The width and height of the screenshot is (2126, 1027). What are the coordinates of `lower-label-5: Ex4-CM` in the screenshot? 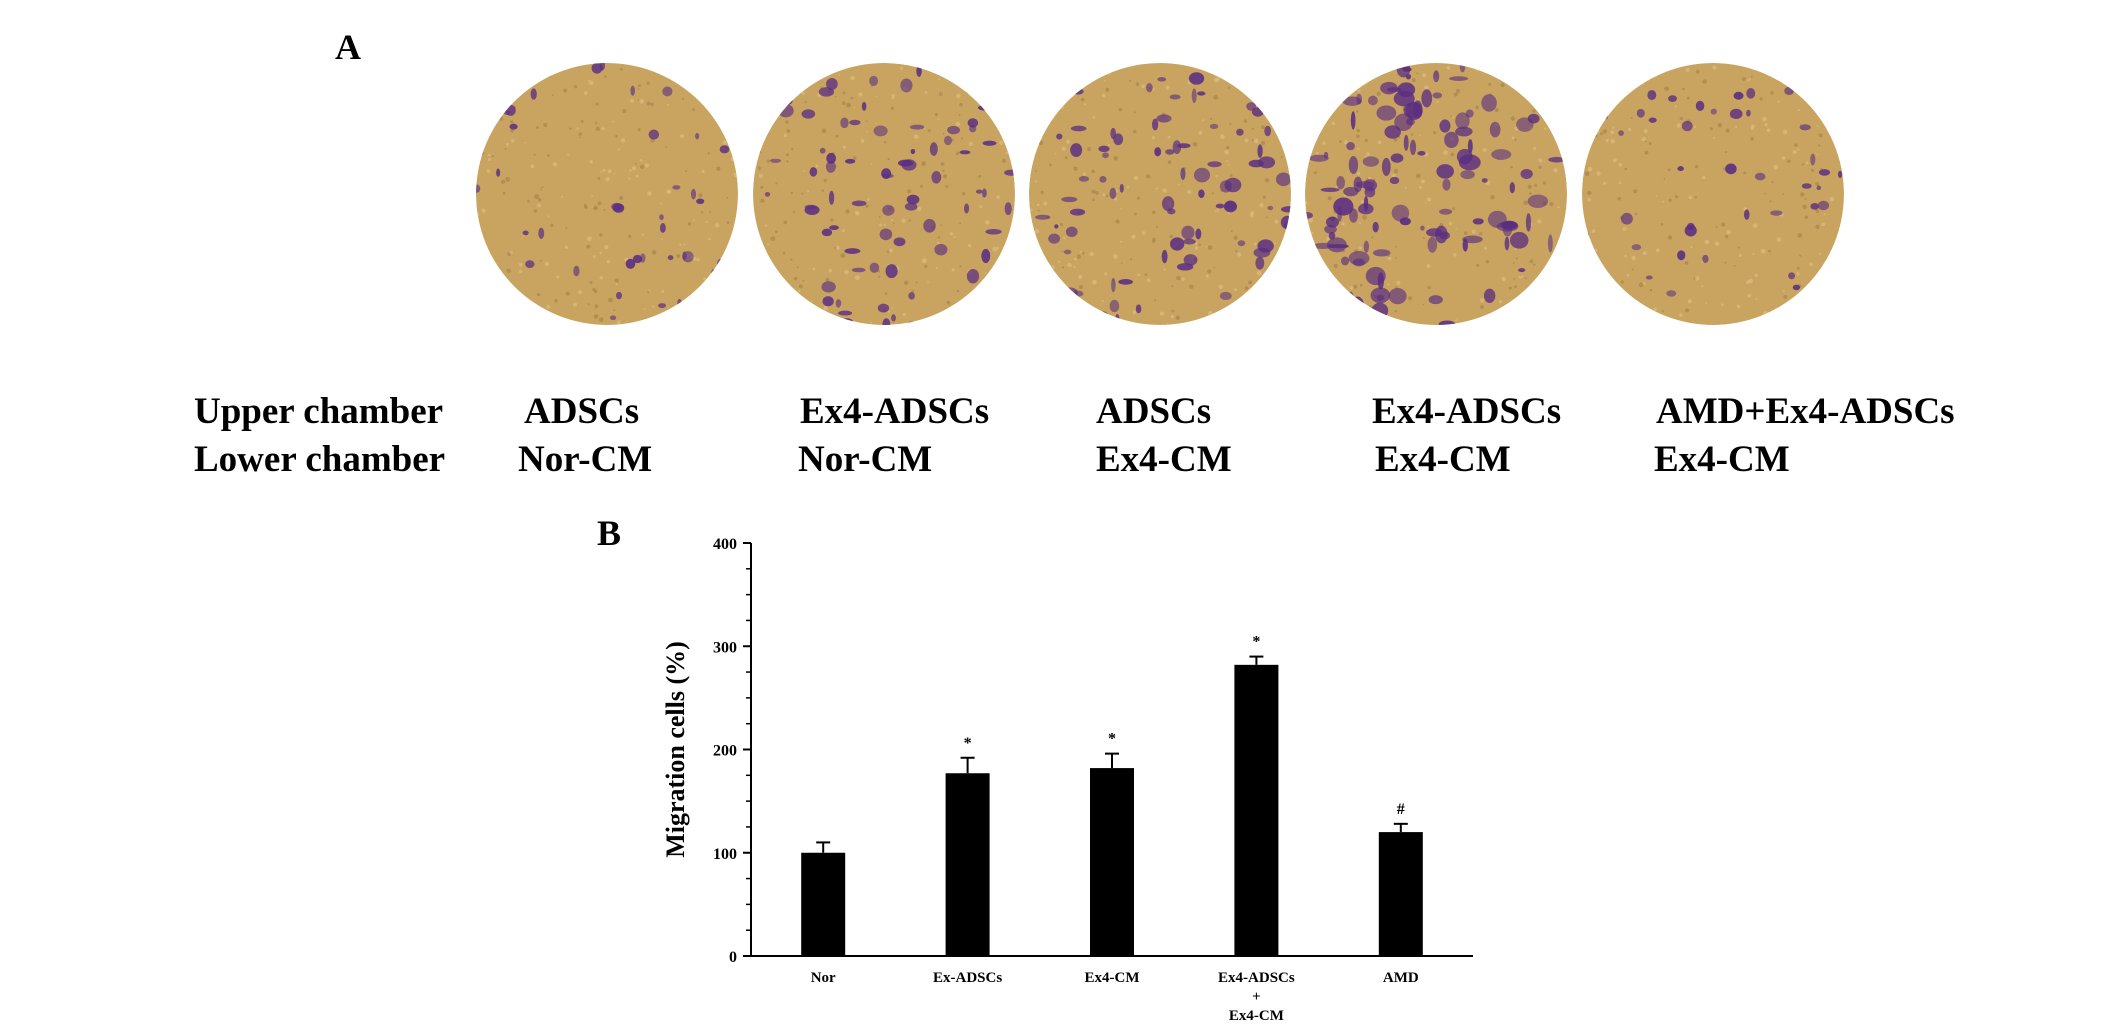 It's located at (1722, 459).